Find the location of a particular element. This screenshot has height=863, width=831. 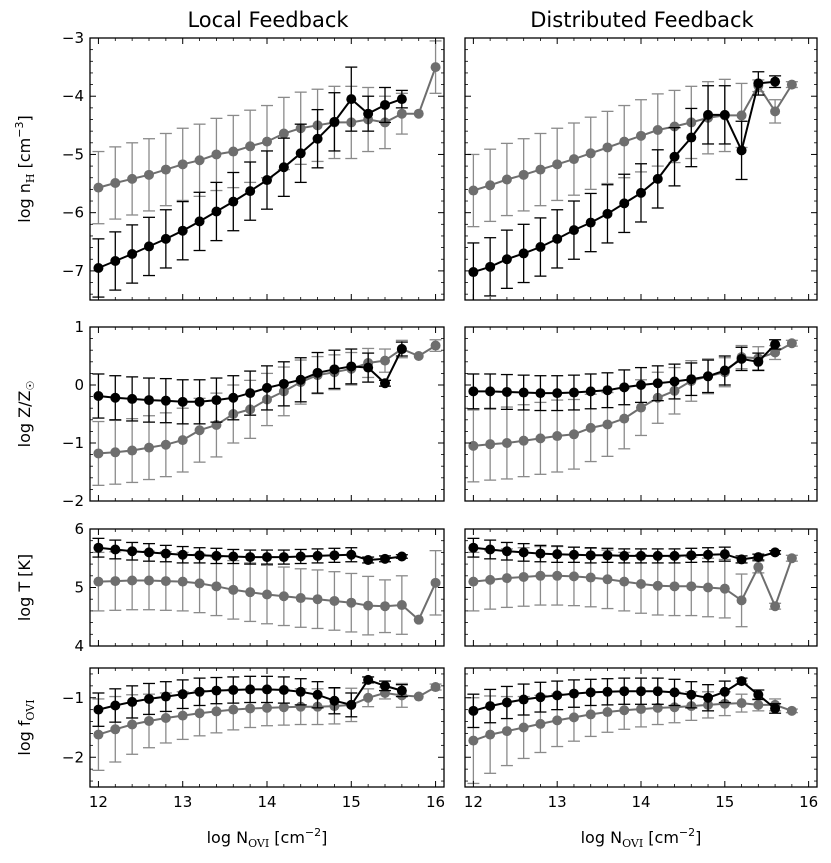

x-tick-label: 14 is located at coordinates (266, 802).